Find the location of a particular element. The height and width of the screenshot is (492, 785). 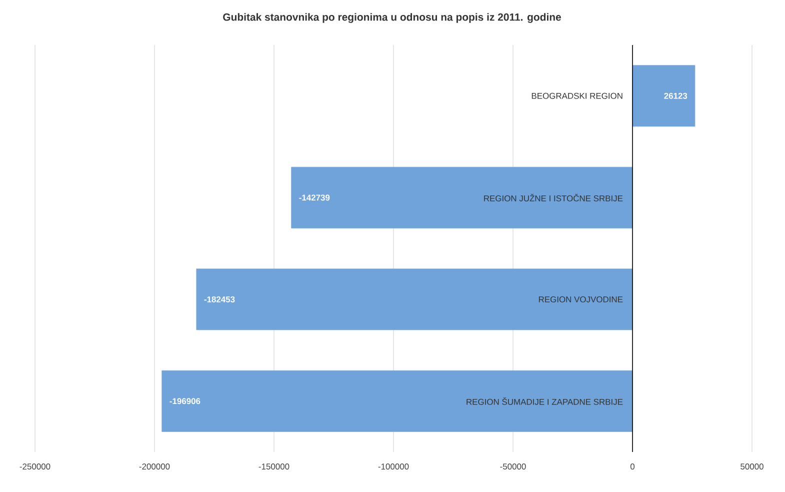

x-tick-label: -50000 is located at coordinates (513, 467).